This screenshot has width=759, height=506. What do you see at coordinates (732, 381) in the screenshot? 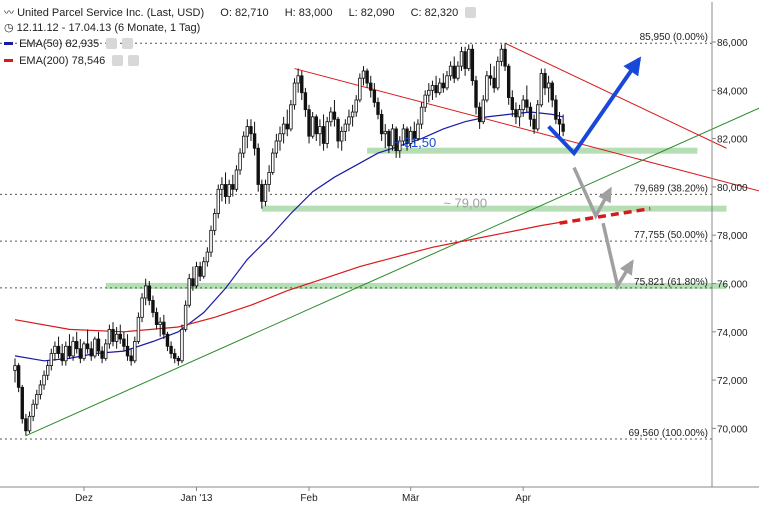
I see `y-tick-label: 72,000` at bounding box center [732, 381].